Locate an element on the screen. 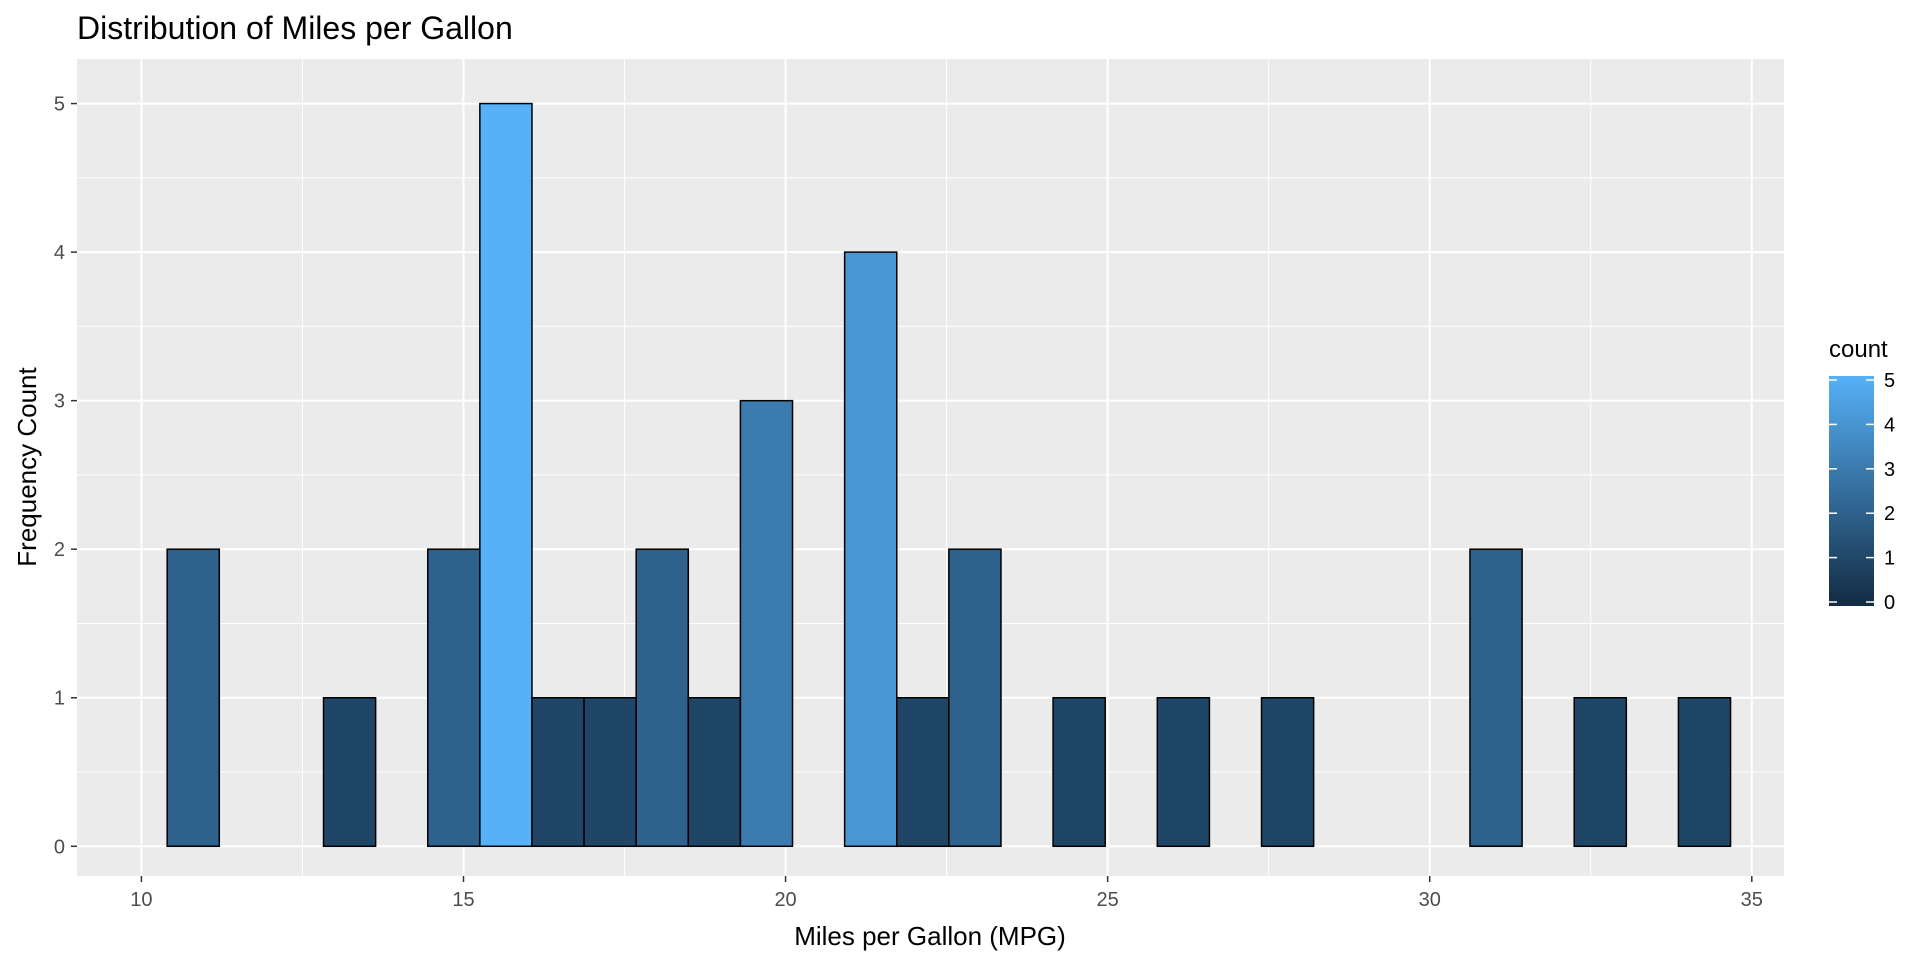  legend-tick-label: 2 is located at coordinates (1889, 514).